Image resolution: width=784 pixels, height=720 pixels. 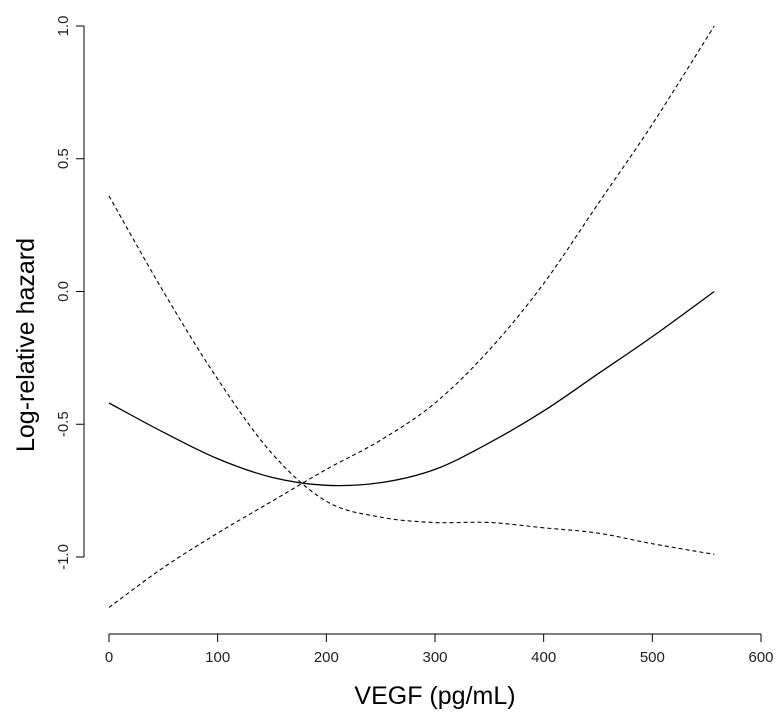 I want to click on x-axis: 0 100 200 300 400 500 600, so click(x=439, y=649).